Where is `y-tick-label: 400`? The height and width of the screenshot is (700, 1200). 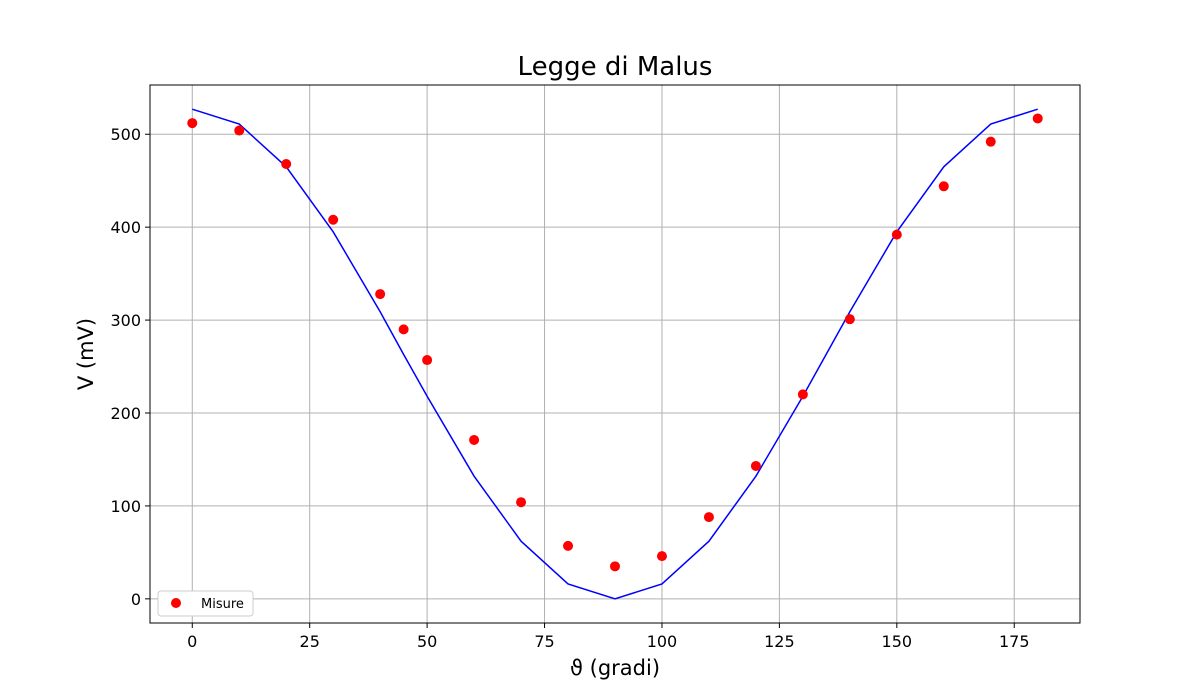 y-tick-label: 400 is located at coordinates (125, 227).